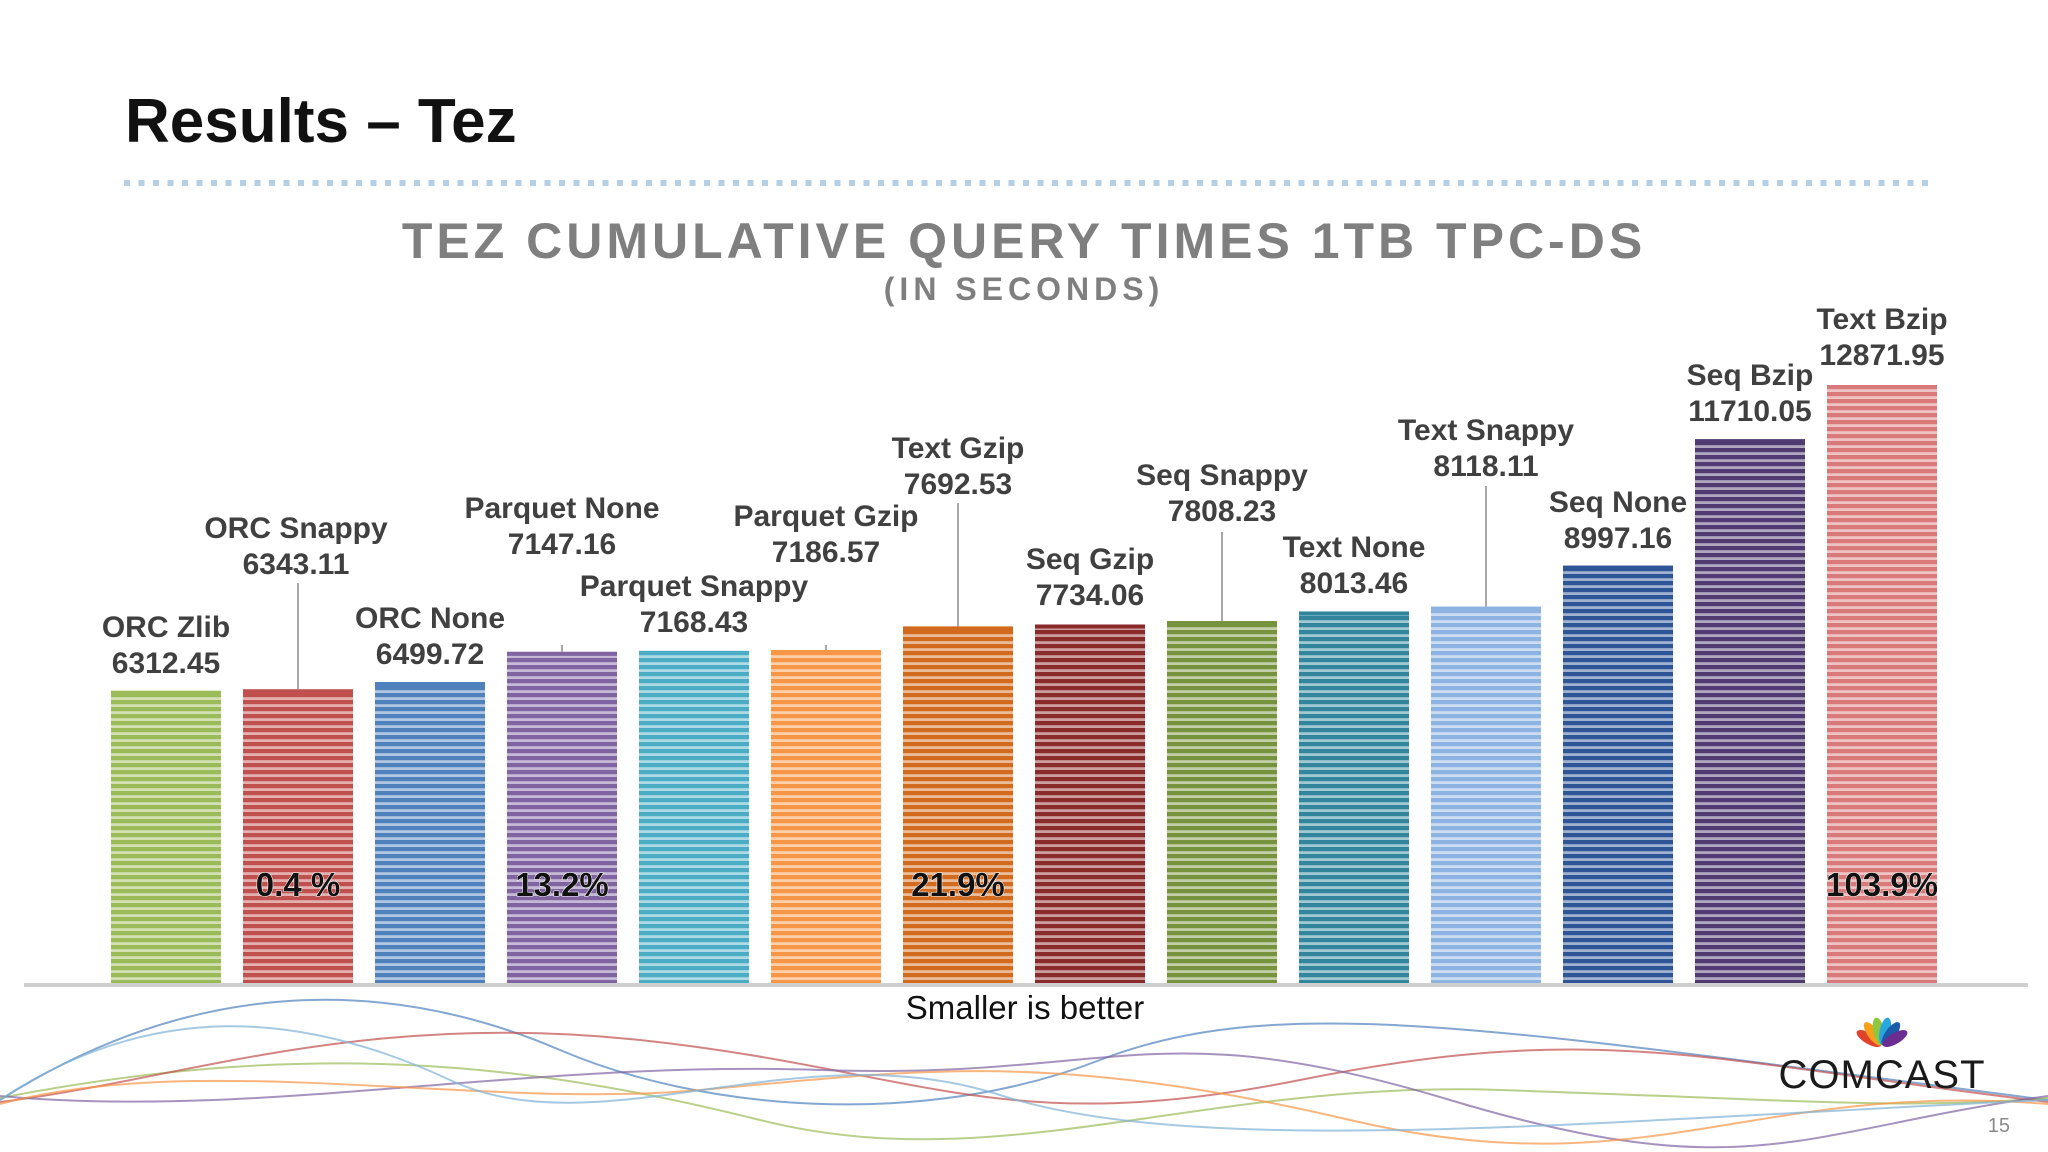  I want to click on bar-seq-none, so click(1618, 775).